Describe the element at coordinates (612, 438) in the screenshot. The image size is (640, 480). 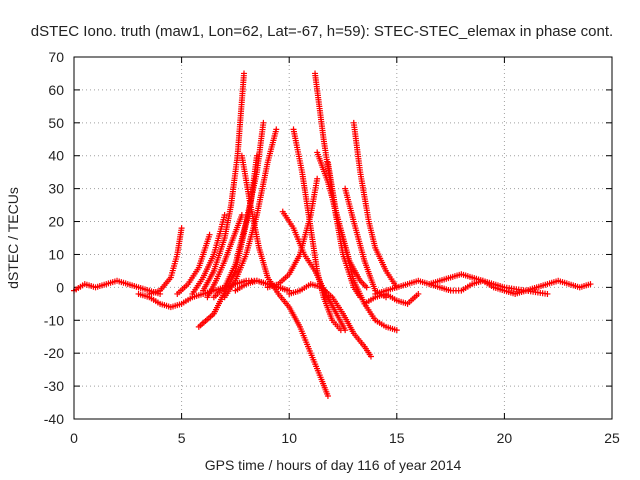
I see `x-tick-label: 25` at that location.